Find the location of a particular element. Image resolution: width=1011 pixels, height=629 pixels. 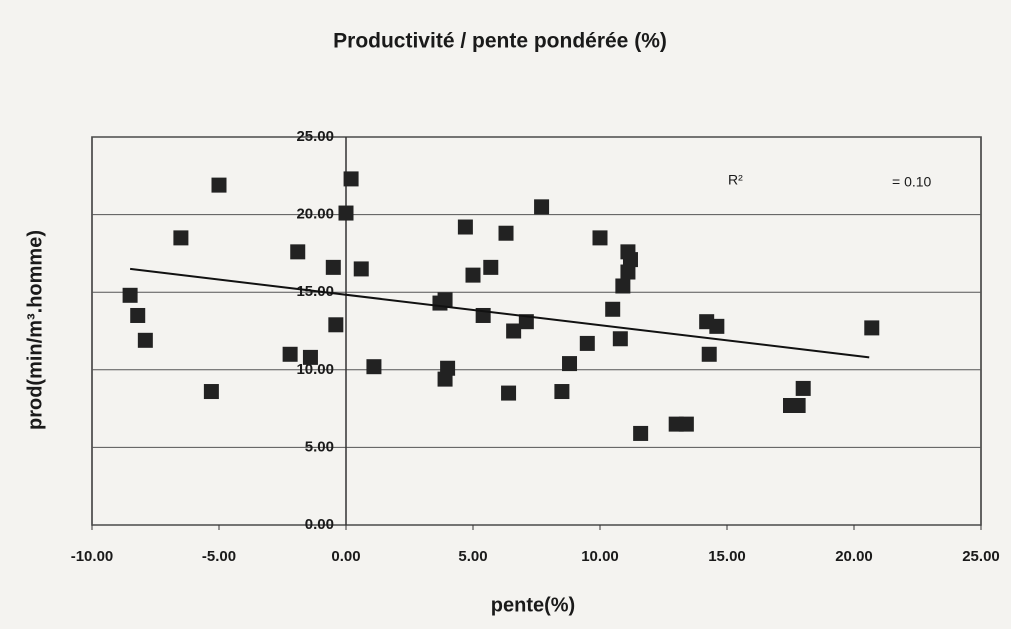

chart-title: Productivité / pente pondérée (%) is located at coordinates (500, 41).